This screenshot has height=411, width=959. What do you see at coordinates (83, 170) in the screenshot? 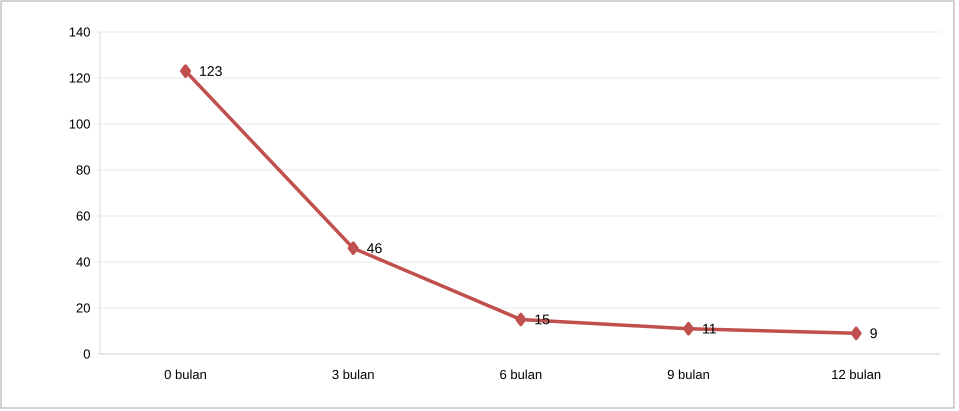
I see `y-tick-label: 80` at bounding box center [83, 170].